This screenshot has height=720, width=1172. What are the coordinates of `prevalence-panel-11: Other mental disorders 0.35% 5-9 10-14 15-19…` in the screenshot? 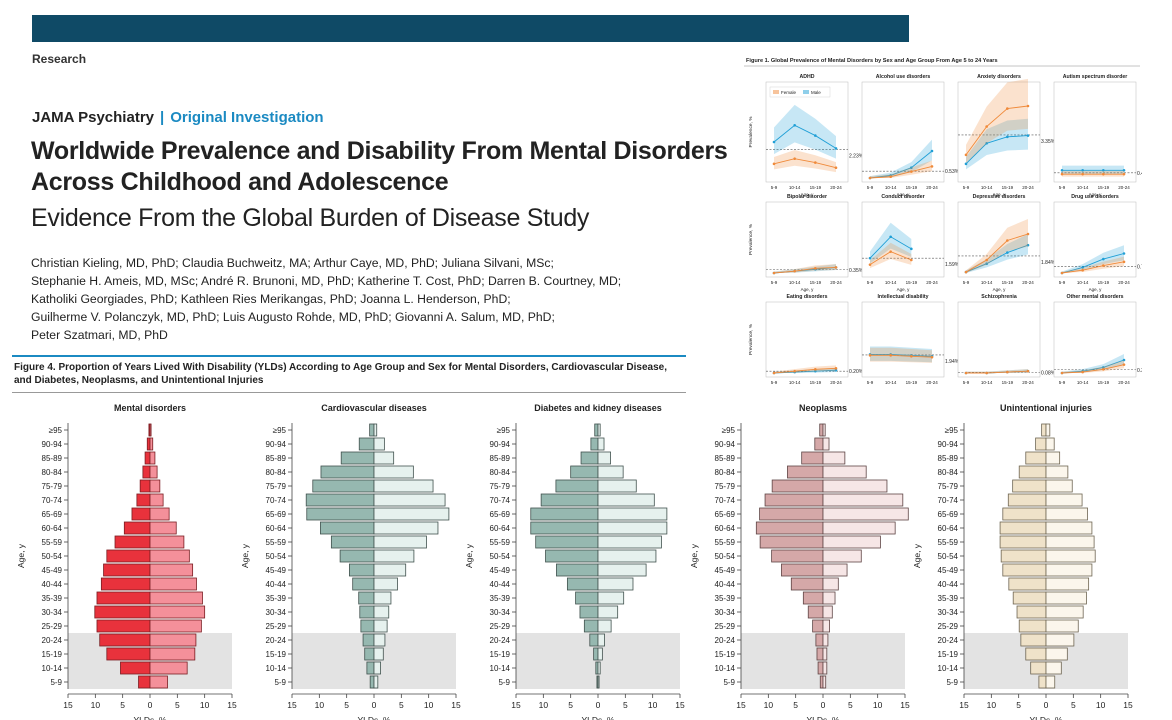 It's located at (1097, 339).